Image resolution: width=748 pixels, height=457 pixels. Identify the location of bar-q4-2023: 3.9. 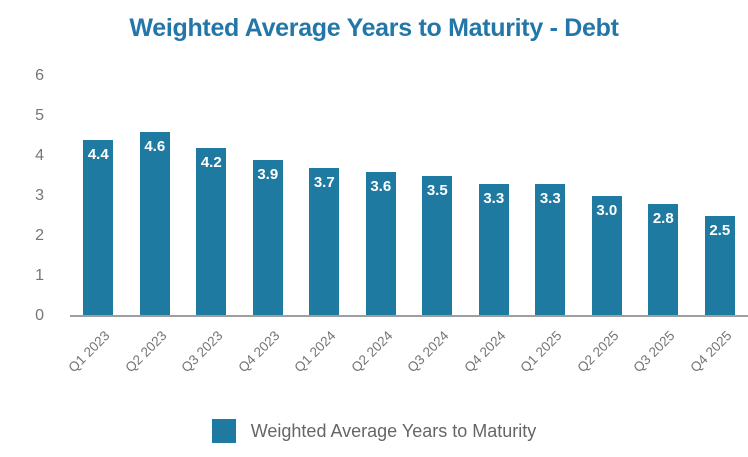
(267, 238).